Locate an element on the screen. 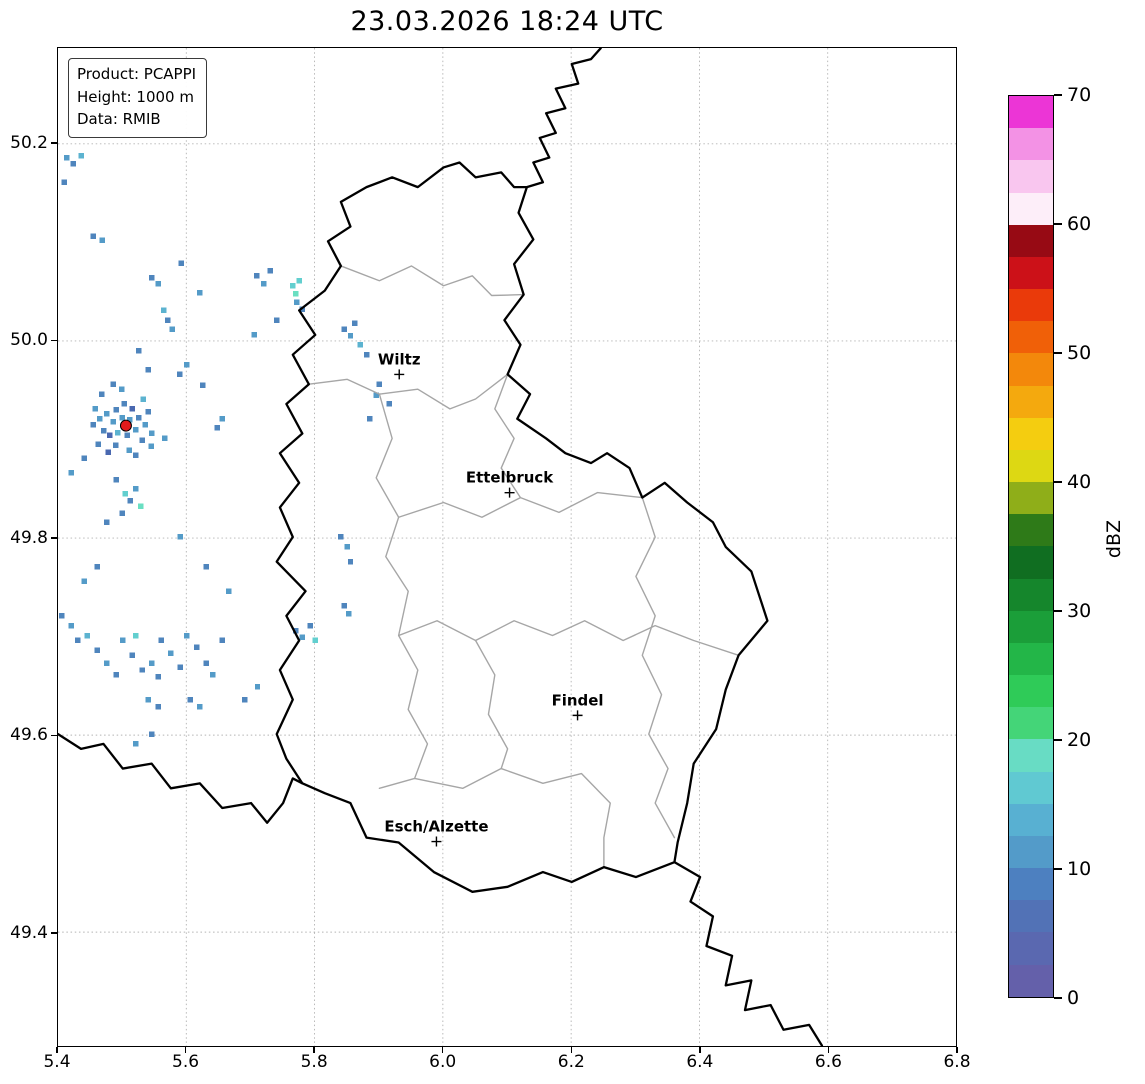 The width and height of the screenshot is (1145, 1084). x-axis-tick-label: 6.0 is located at coordinates (443, 1062).